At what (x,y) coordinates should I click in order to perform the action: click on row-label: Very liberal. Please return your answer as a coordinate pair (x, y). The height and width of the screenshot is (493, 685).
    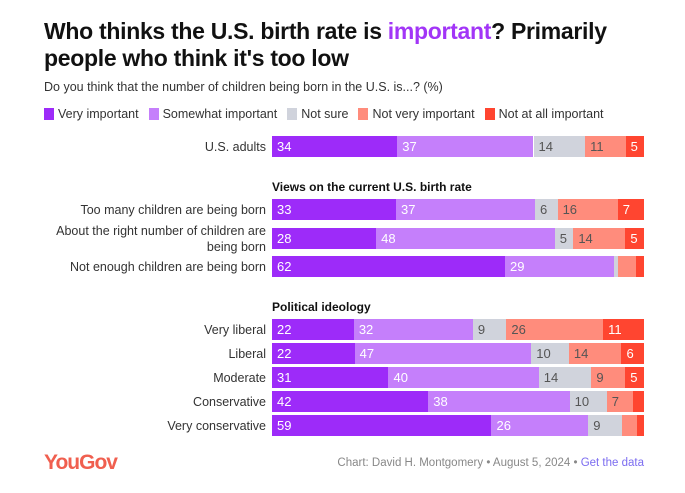
    Looking at the image, I should click on (235, 329).